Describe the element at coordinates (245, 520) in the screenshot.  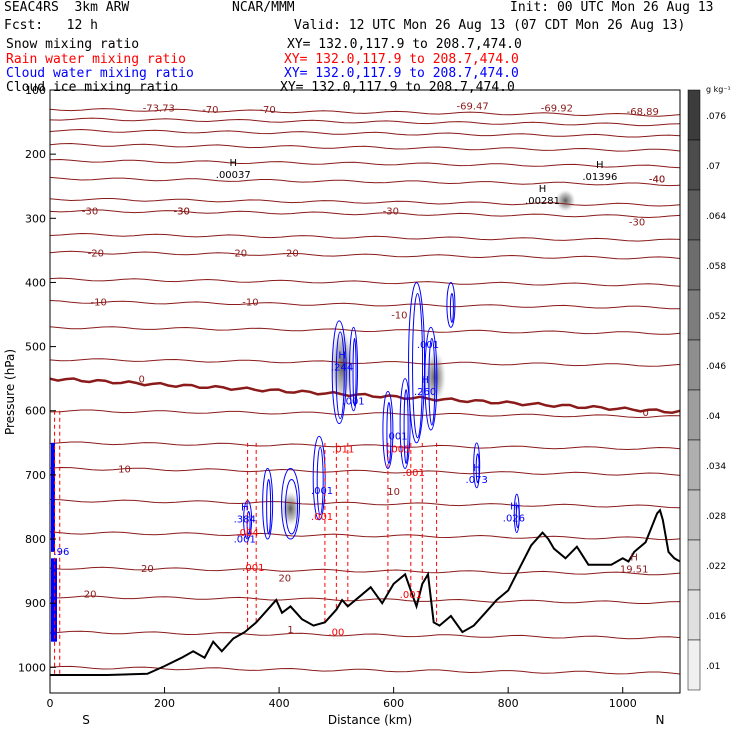
I see `high-value-5: .384` at that location.